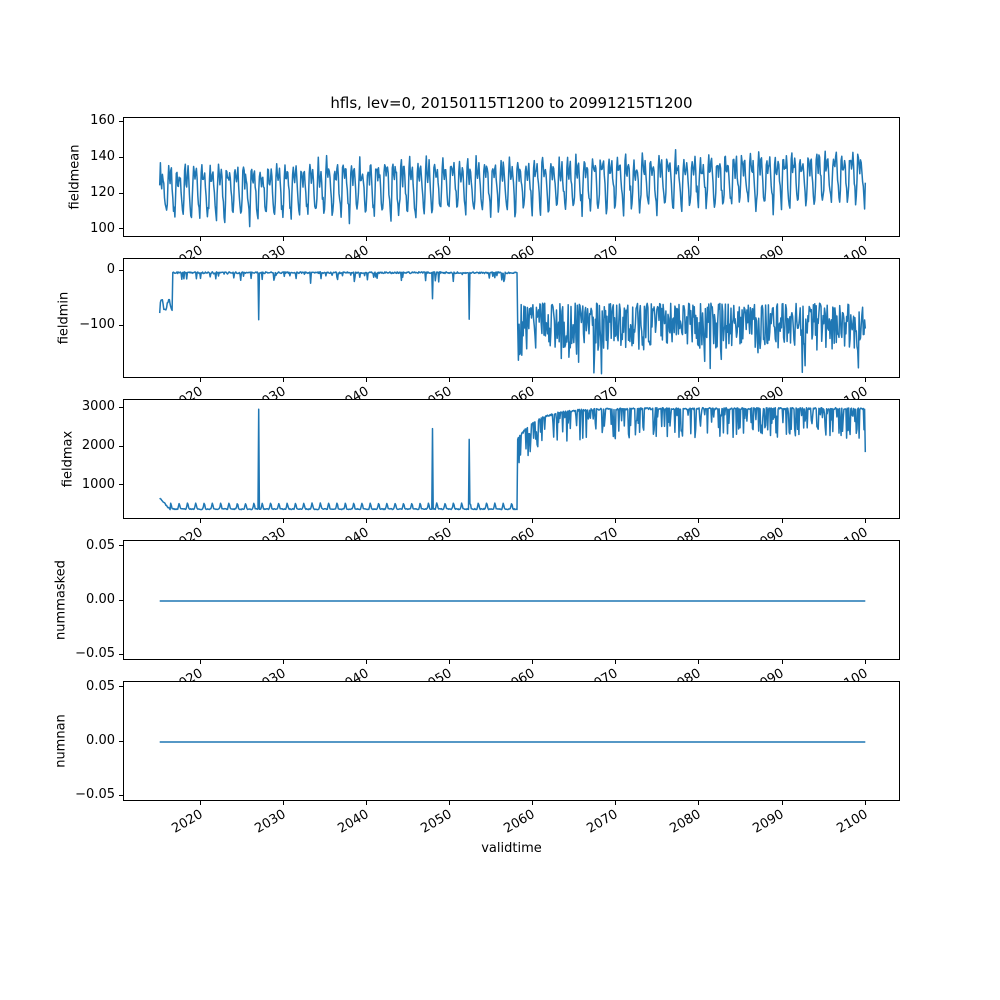 Image resolution: width=1000 pixels, height=1000 pixels. I want to click on y-tick-label: 140, so click(102, 157).